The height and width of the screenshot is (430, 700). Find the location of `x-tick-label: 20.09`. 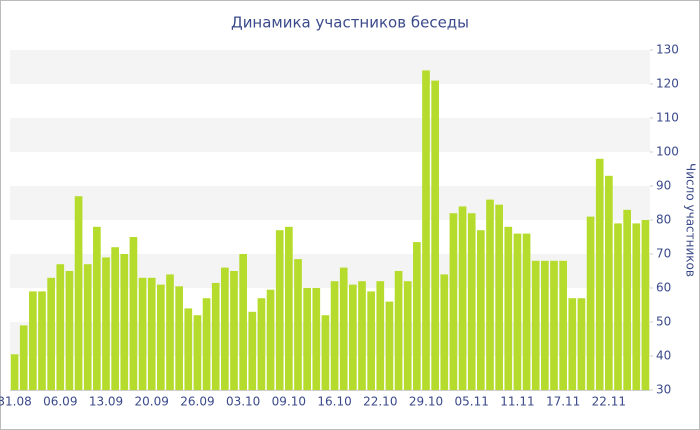

x-tick-label: 20.09 is located at coordinates (152, 402).